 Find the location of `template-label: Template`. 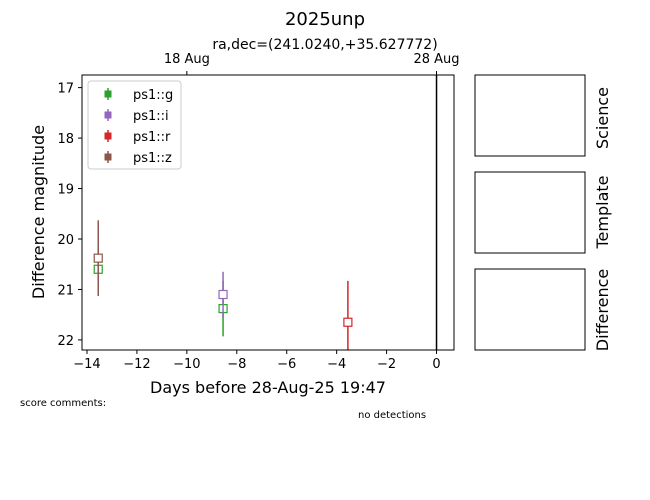

template-label: Template is located at coordinates (602, 212).